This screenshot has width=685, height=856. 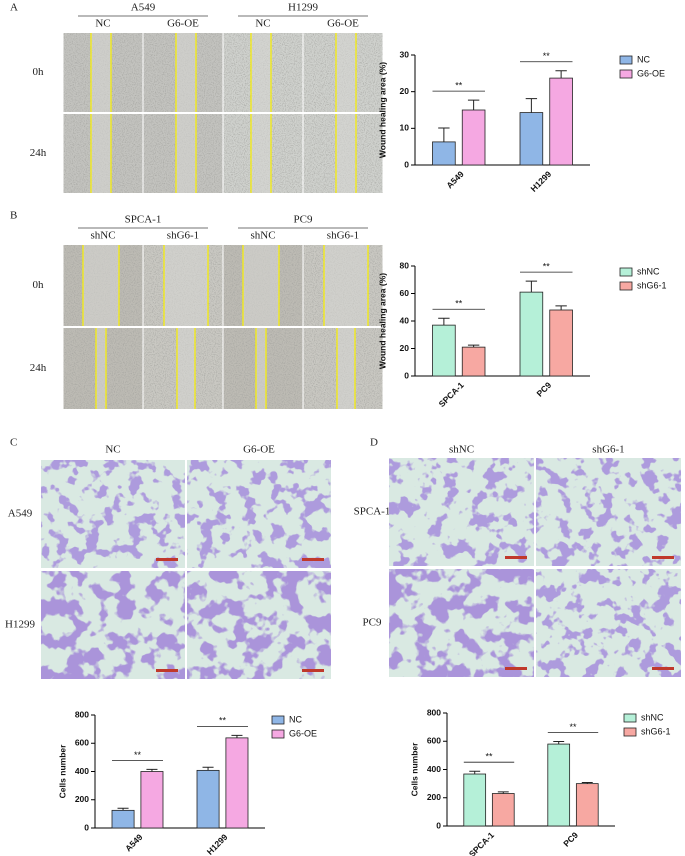 I want to click on group-label: PC9, so click(x=303, y=220).